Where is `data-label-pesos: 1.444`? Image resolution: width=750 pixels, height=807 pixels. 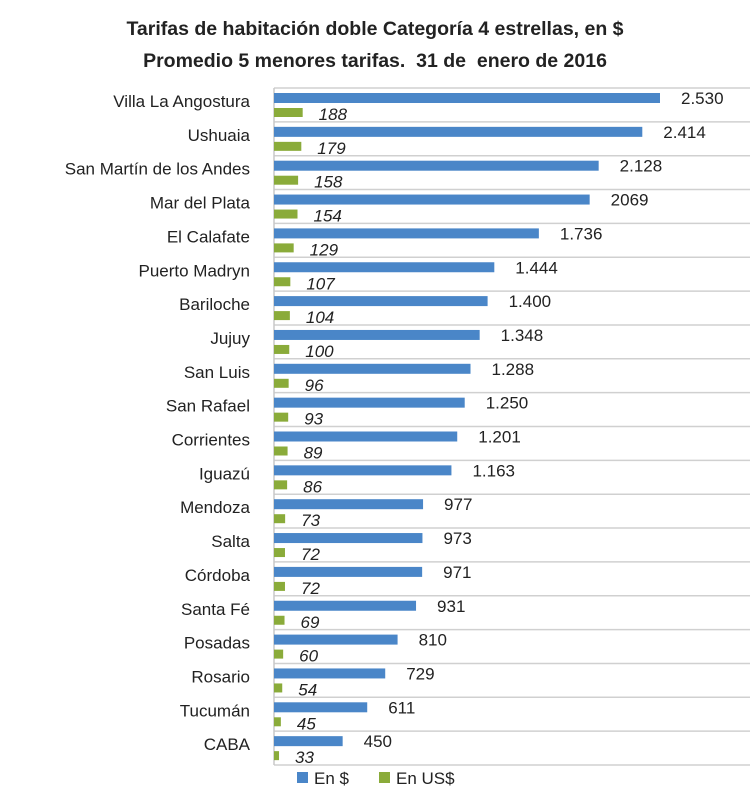
data-label-pesos: 1.444 is located at coordinates (536, 267).